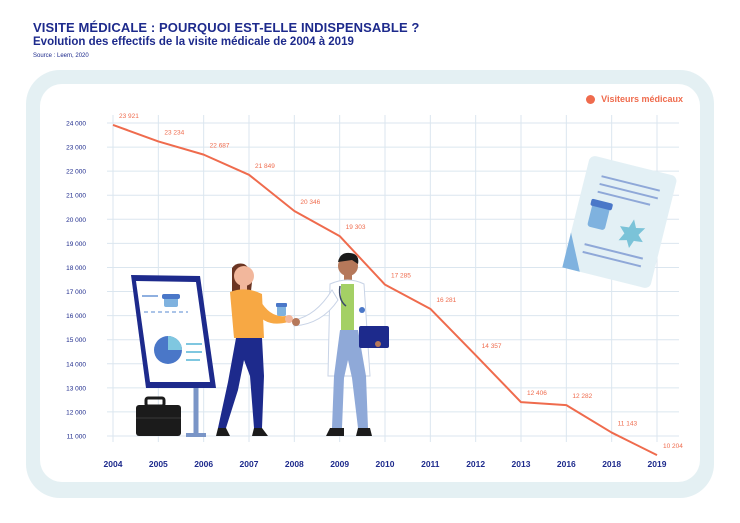 The width and height of the screenshot is (740, 523). What do you see at coordinates (61, 56) in the screenshot?
I see `source-note: Source : Leem, 2020` at bounding box center [61, 56].